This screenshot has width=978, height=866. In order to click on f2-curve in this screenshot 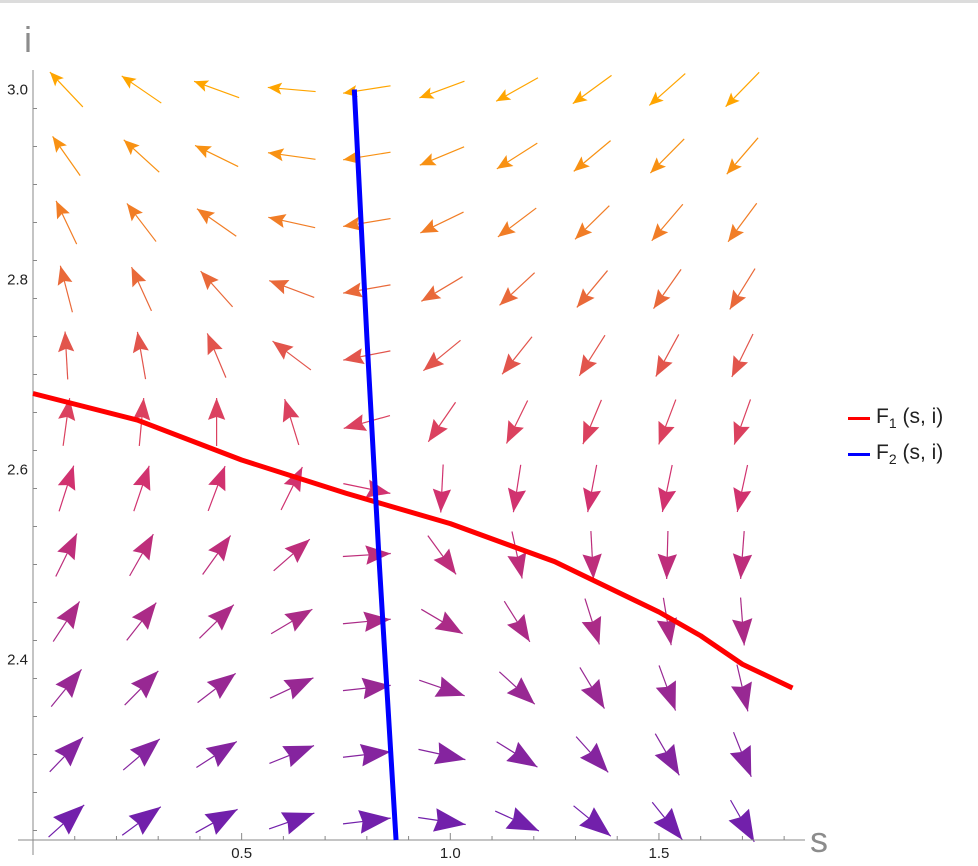, I will do `click(375, 465)`.